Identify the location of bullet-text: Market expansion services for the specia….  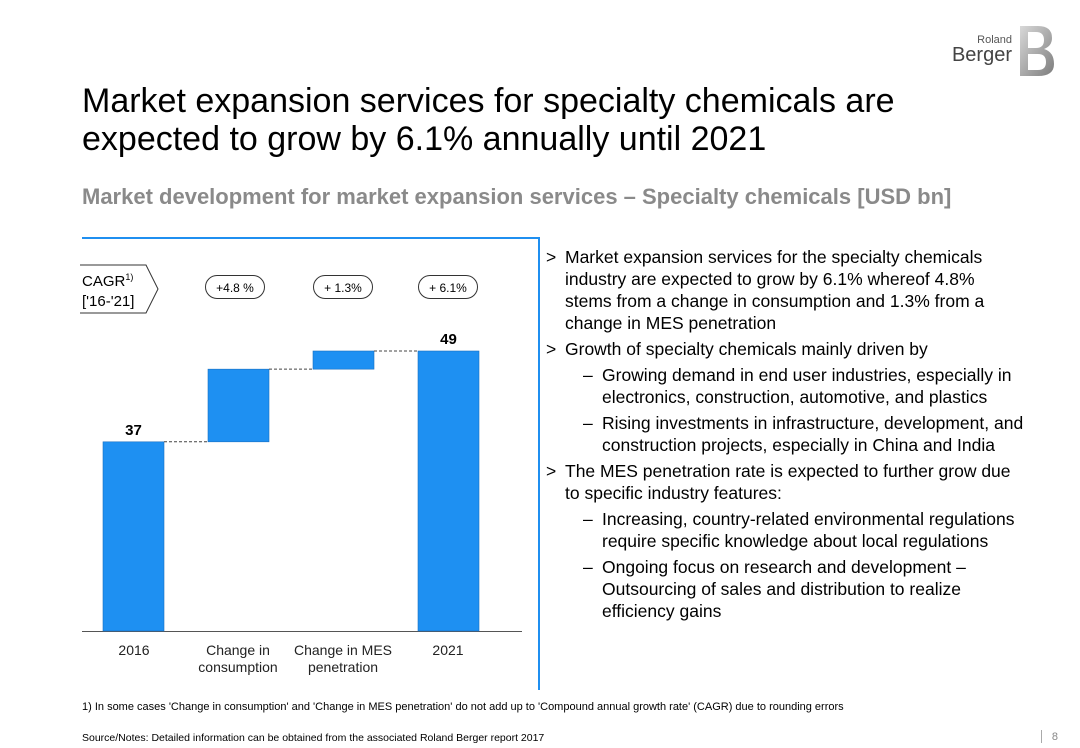
(775, 290).